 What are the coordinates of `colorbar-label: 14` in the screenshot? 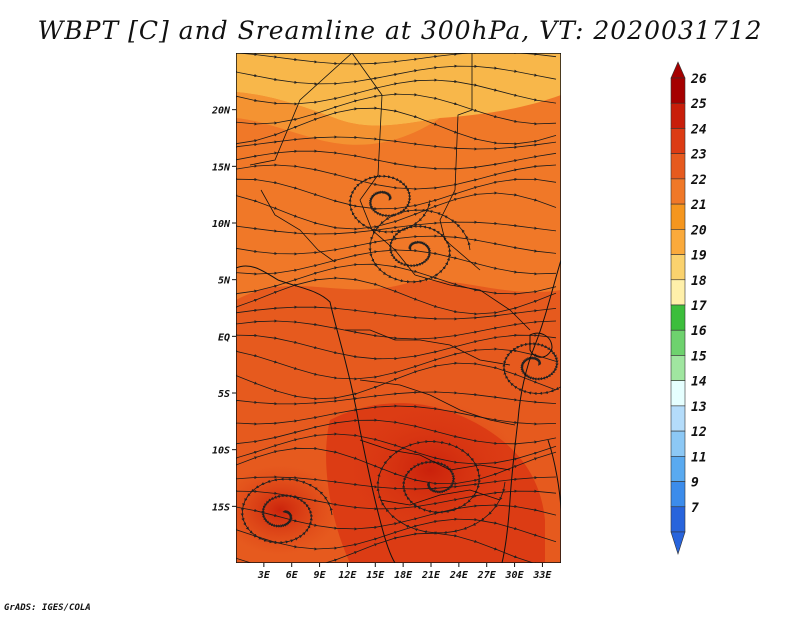 It's located at (699, 382).